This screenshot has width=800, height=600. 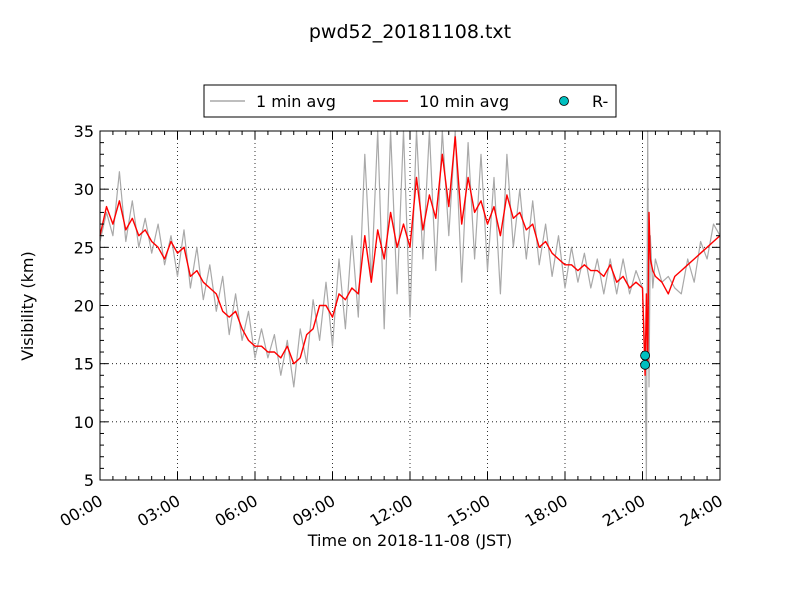 I want to click on legend-label-10min: 10 min avg, so click(x=464, y=101).